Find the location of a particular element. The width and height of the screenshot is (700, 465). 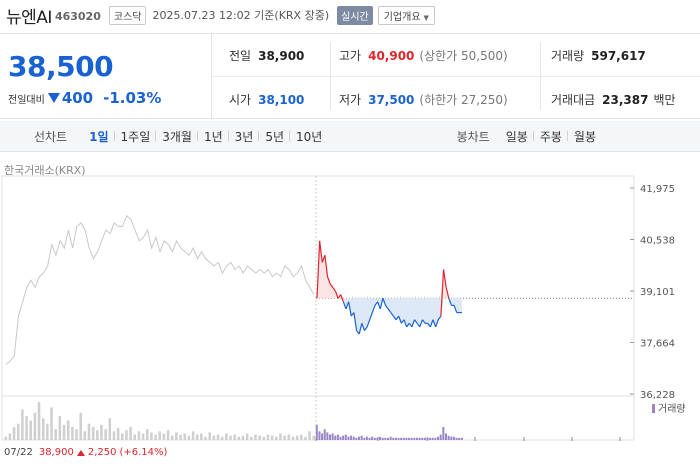

day-high: 고가 40,900 (상한가 50,500) is located at coordinates (423, 55).